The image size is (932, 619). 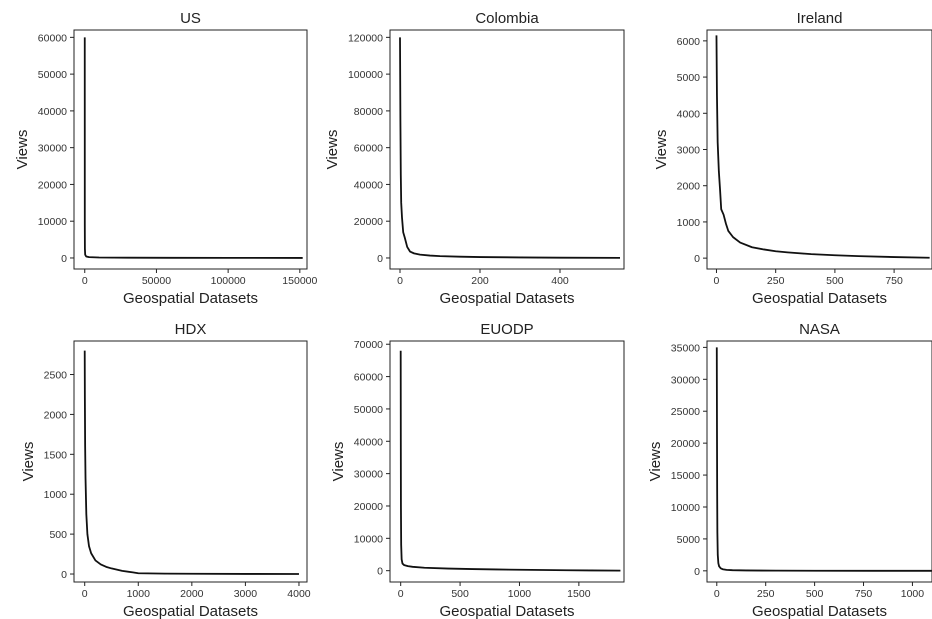 What do you see at coordinates (190, 18) in the screenshot?
I see `subplot-title: US` at bounding box center [190, 18].